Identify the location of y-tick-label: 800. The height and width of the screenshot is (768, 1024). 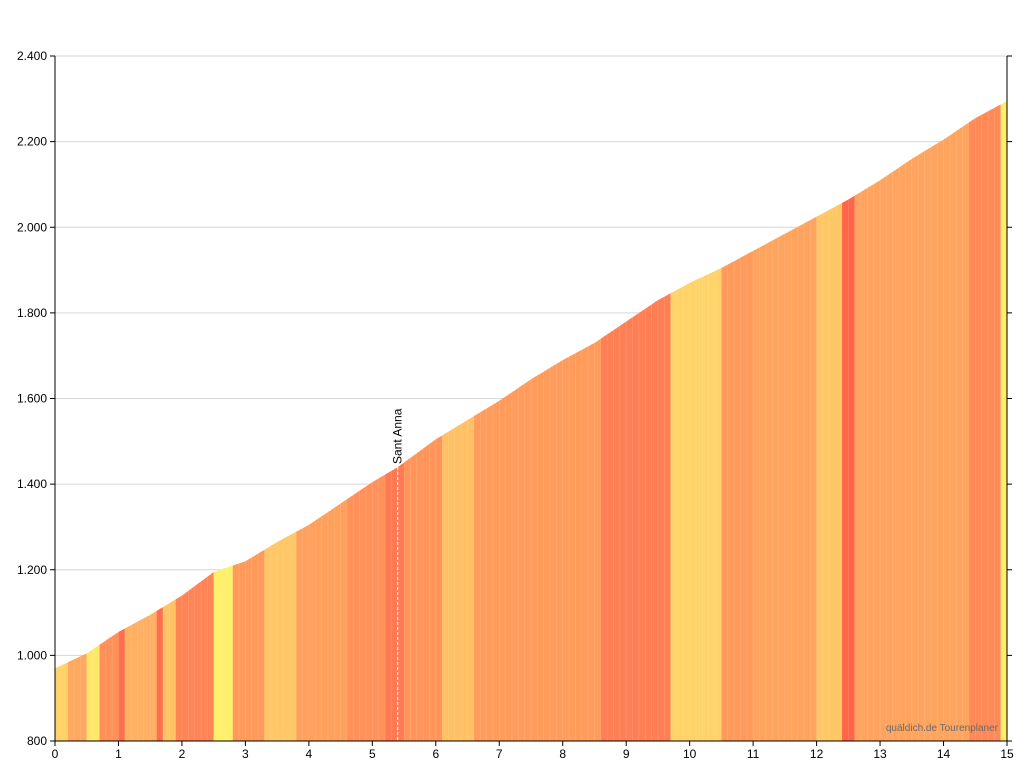
(37, 741).